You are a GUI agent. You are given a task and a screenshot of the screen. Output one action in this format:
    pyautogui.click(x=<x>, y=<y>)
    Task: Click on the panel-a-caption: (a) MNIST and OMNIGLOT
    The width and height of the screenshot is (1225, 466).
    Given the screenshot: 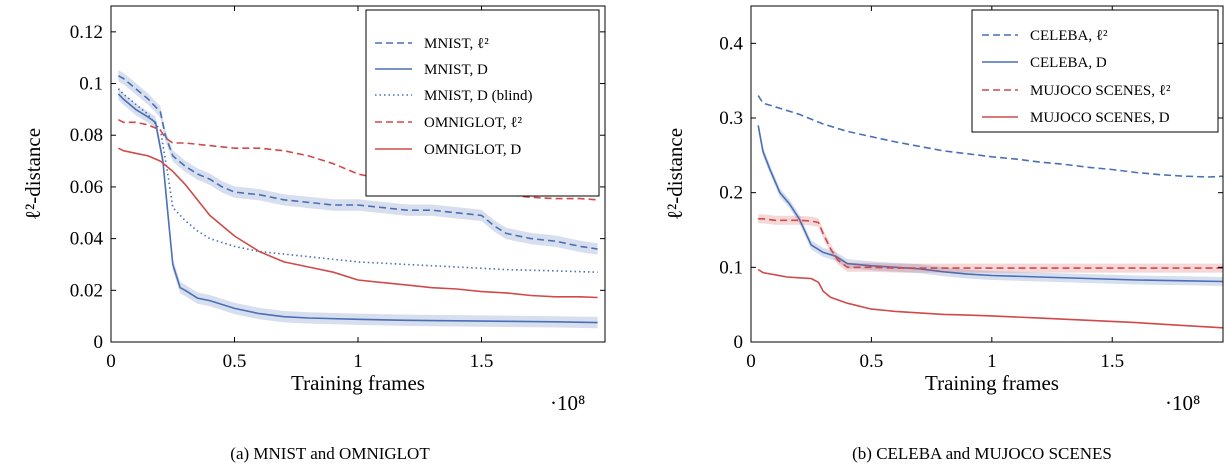 What is the action you would take?
    pyautogui.click(x=330, y=453)
    